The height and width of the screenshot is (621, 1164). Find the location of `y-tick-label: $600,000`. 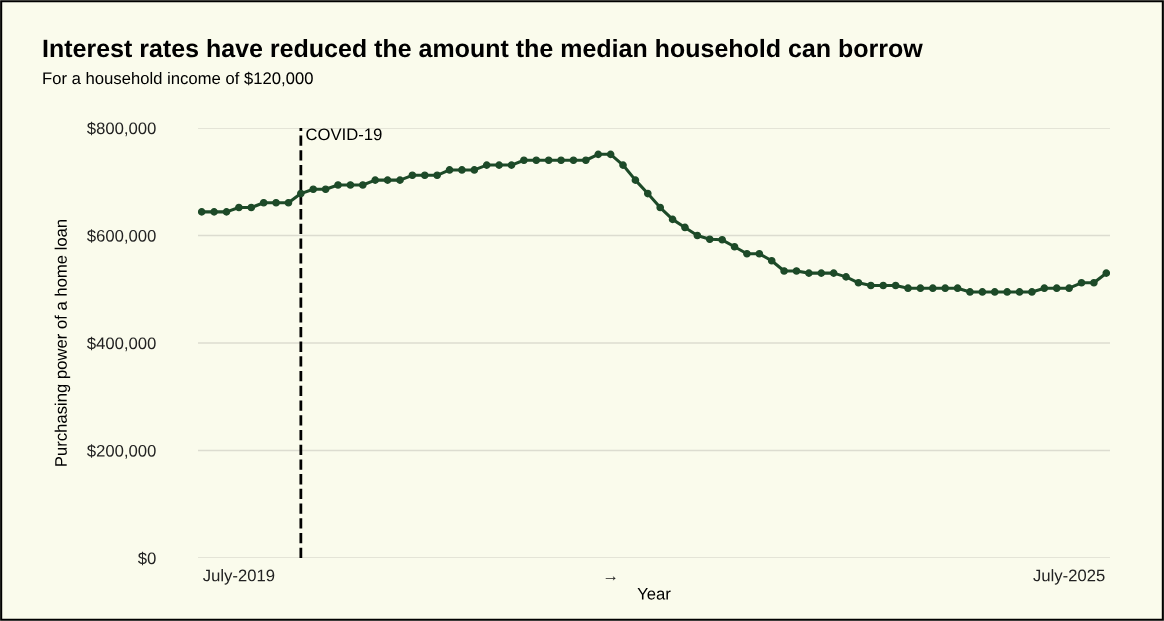

y-tick-label: $600,000 is located at coordinates (121, 236).